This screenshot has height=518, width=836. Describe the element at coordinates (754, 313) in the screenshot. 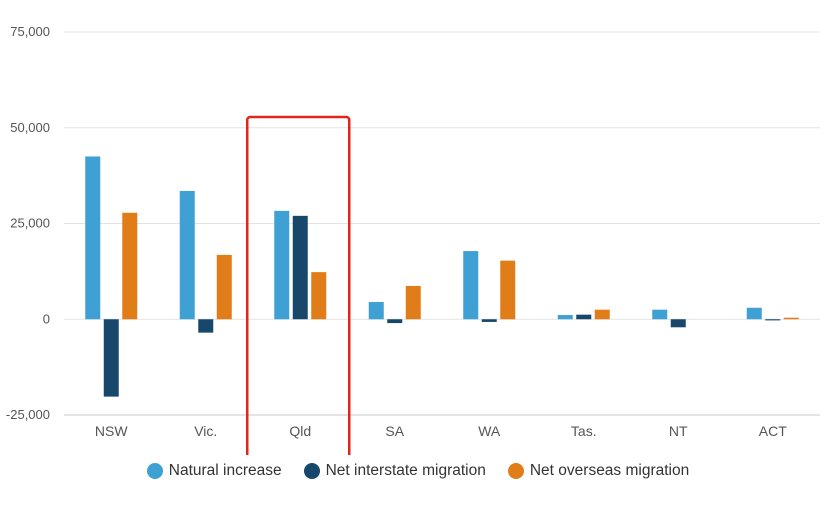

I see `bar-natural-increase-act` at that location.